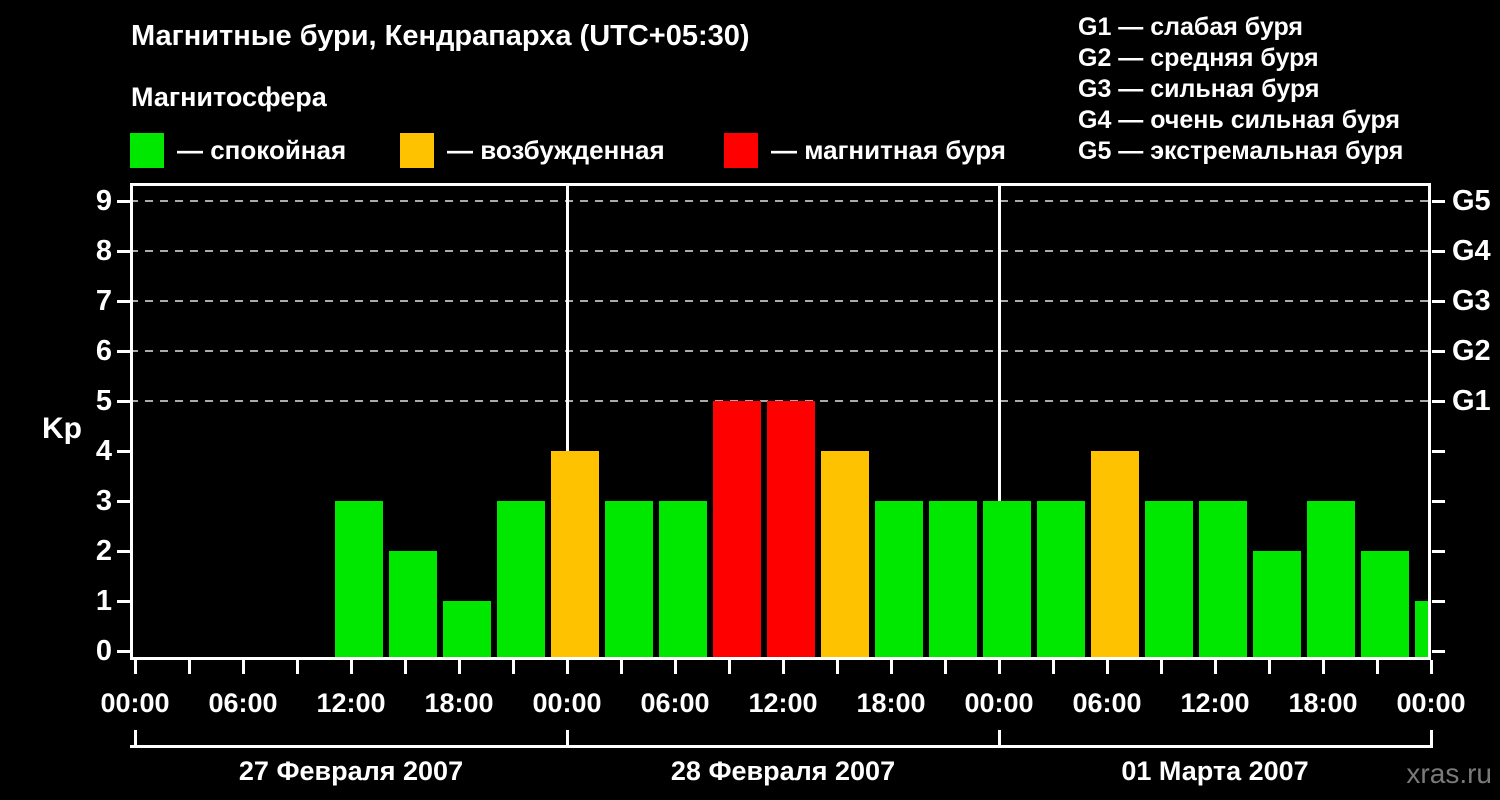  I want to click on grid-line-kp7, so click(780, 301).